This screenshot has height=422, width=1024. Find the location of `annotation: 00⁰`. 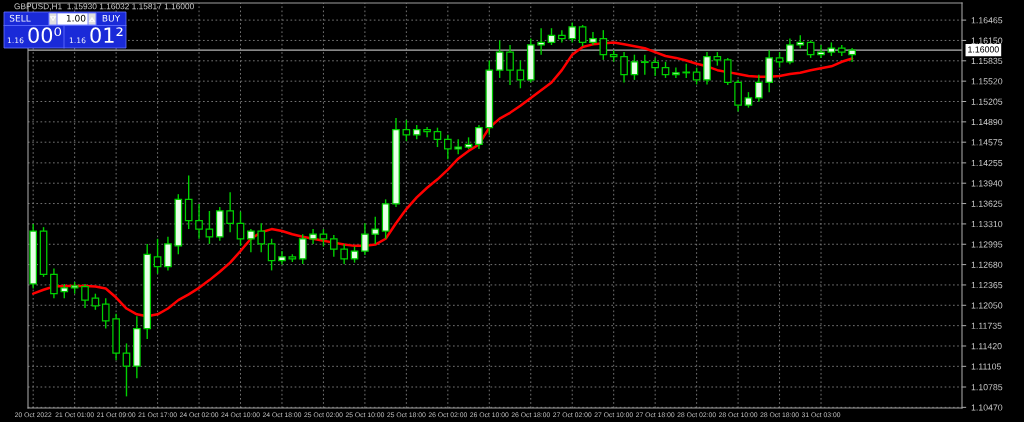

annotation: 00⁰ is located at coordinates (45, 35).